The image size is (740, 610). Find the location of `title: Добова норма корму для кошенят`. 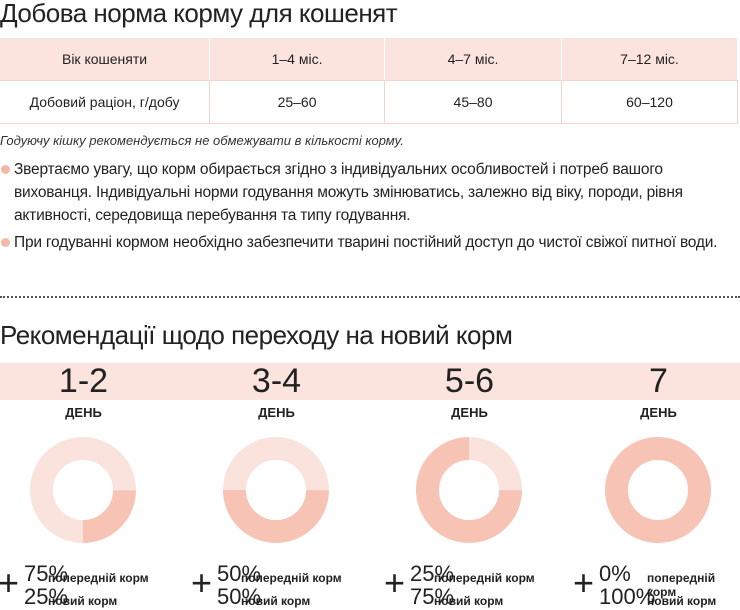

title: Добова норма корму для кошенят is located at coordinates (199, 14).